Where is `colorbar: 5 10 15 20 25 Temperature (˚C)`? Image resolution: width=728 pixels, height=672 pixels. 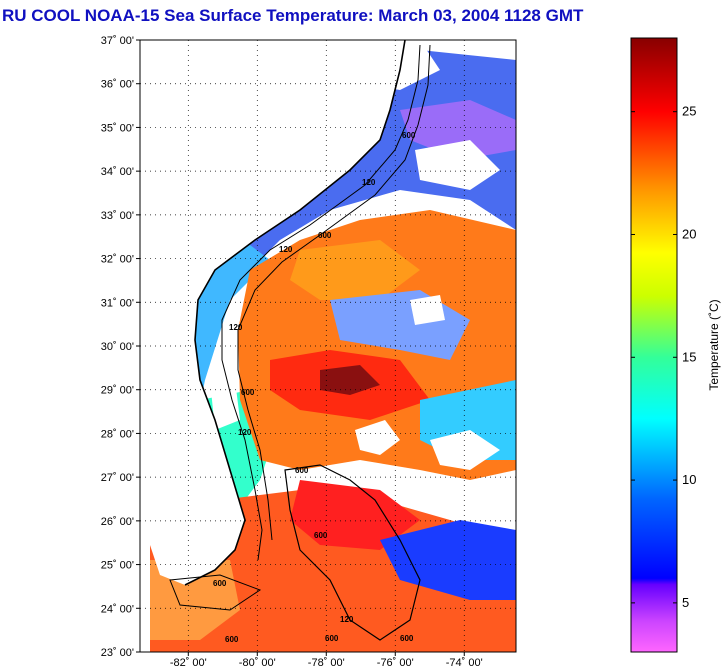
colorbar: 5 10 15 20 25 Temperature (˚C) is located at coordinates (675, 345).